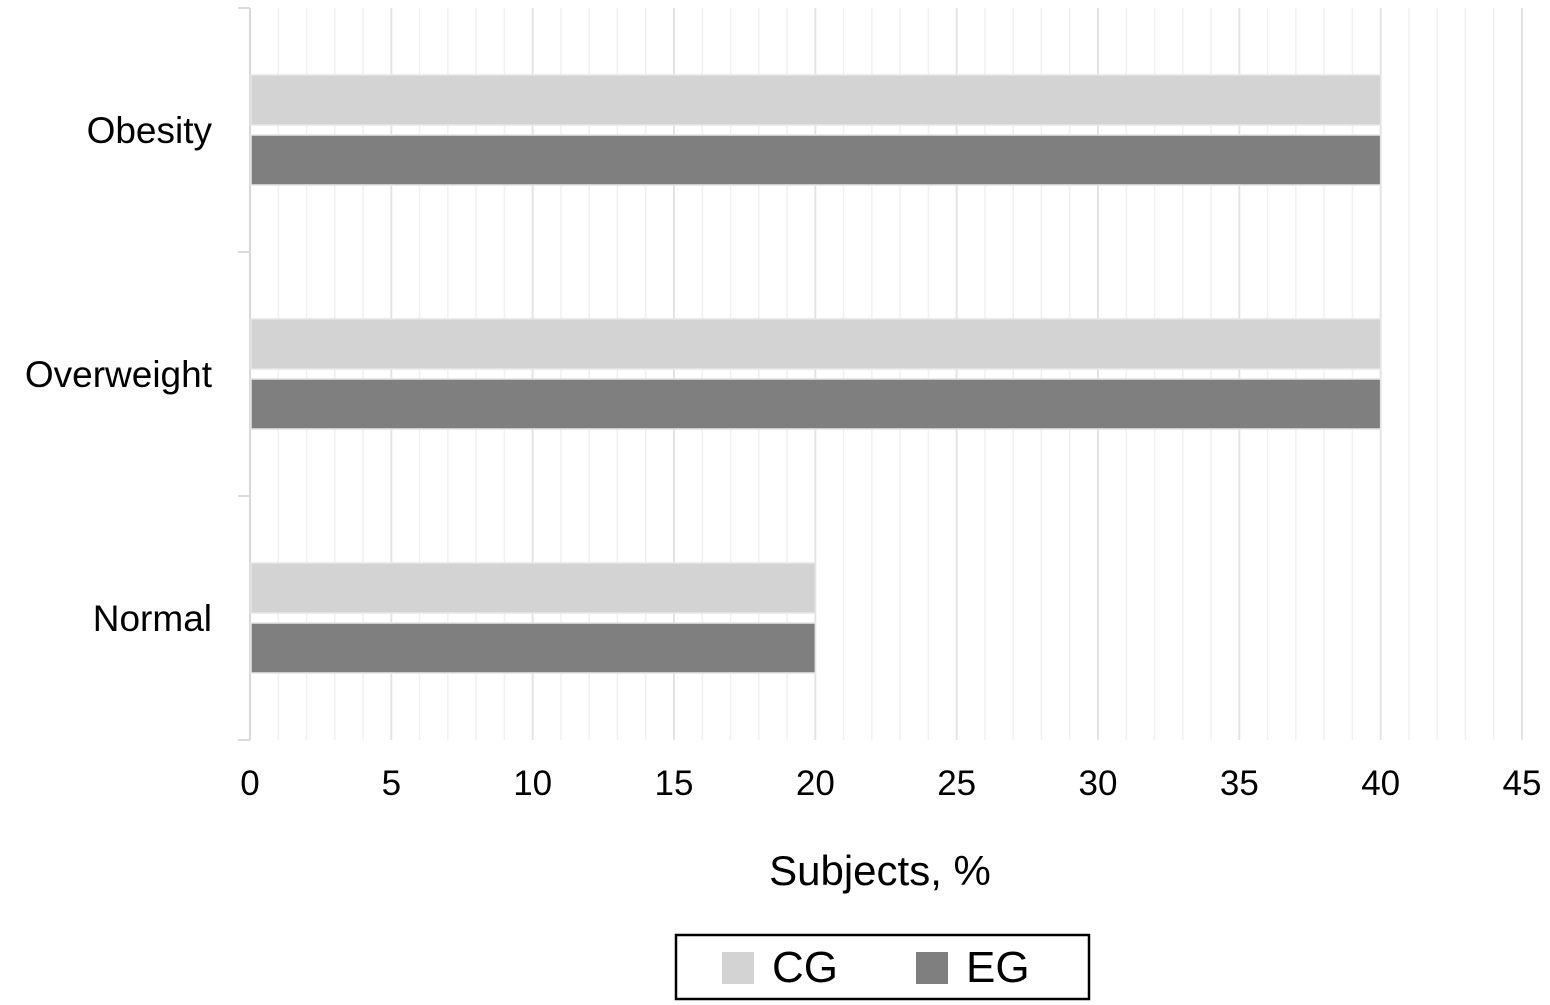 The image size is (1550, 1005). What do you see at coordinates (805, 967) in the screenshot?
I see `legend-label-cg: CG` at bounding box center [805, 967].